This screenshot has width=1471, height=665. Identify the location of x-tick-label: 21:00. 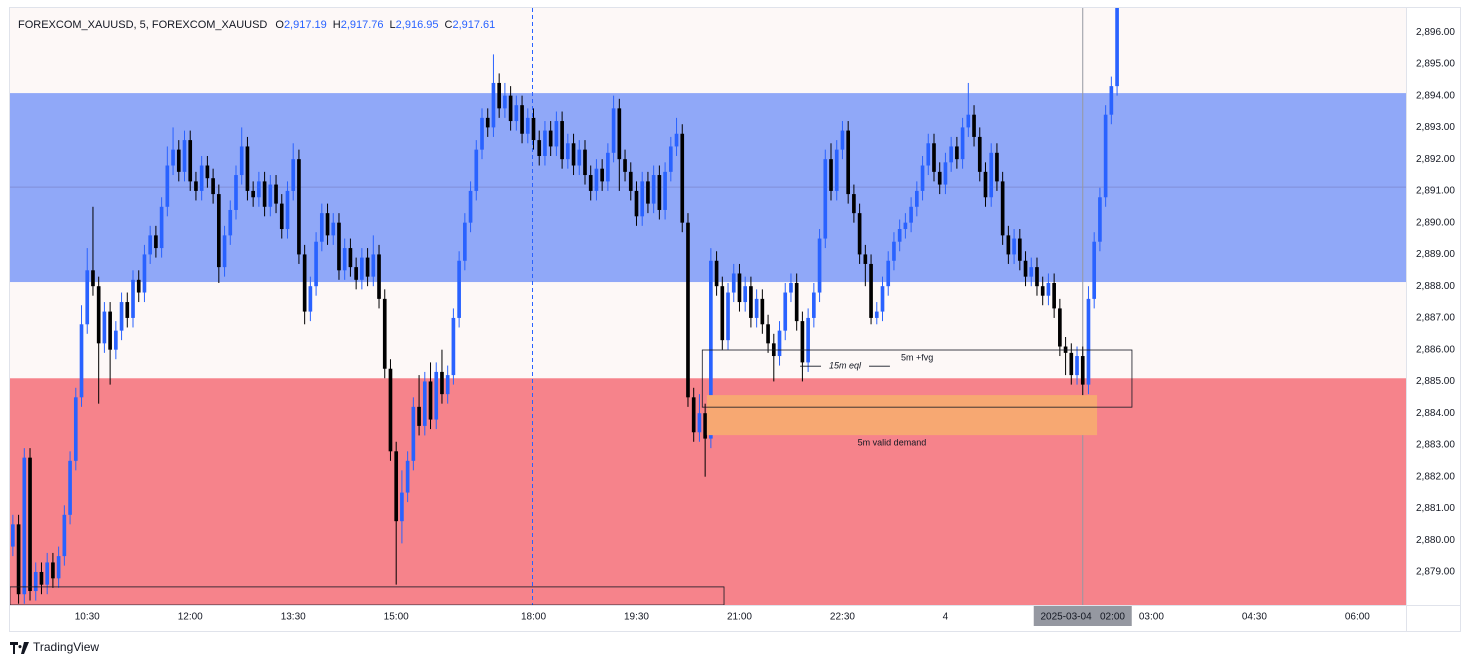
(739, 617).